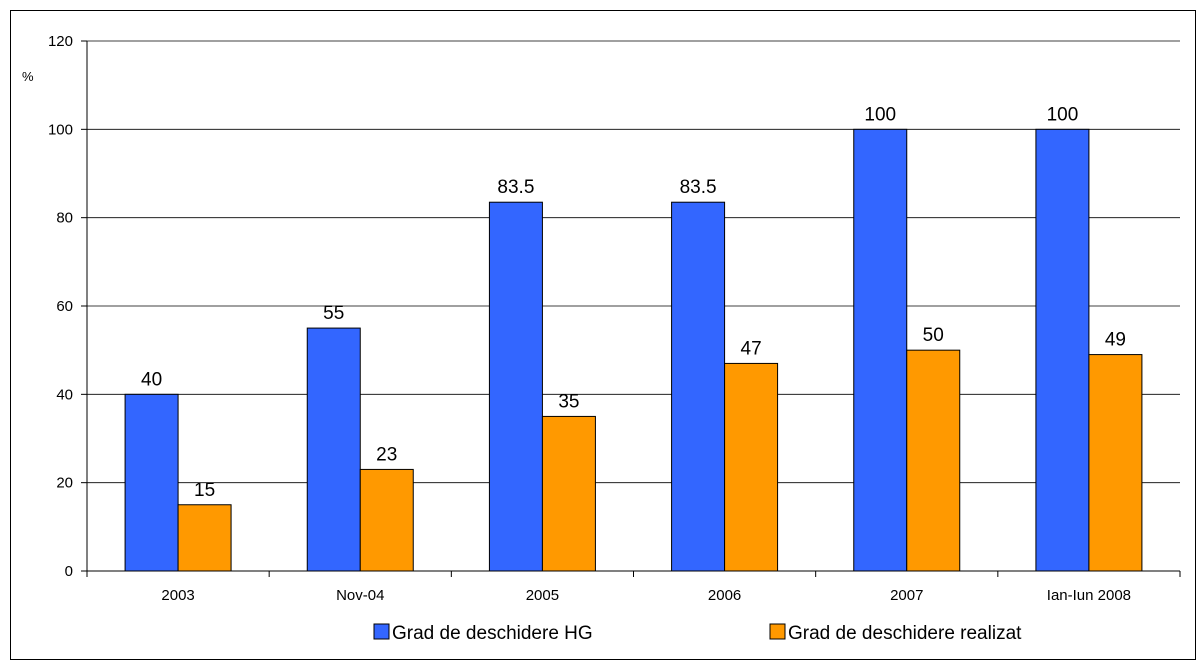 The height and width of the screenshot is (660, 1197). Describe the element at coordinates (204, 490) in the screenshot. I see `data-label: 15` at that location.